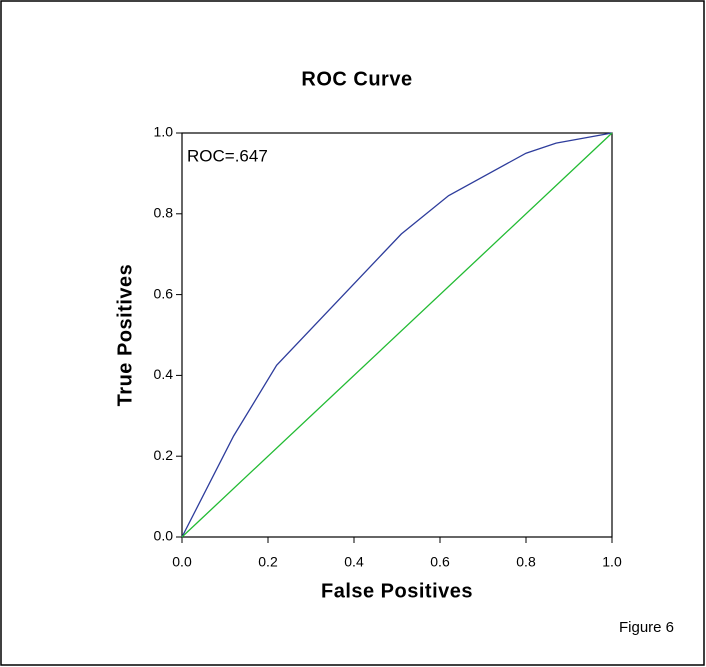 The width and height of the screenshot is (706, 667). Describe the element at coordinates (440, 562) in the screenshot. I see `x-tick-label: 0.6` at that location.